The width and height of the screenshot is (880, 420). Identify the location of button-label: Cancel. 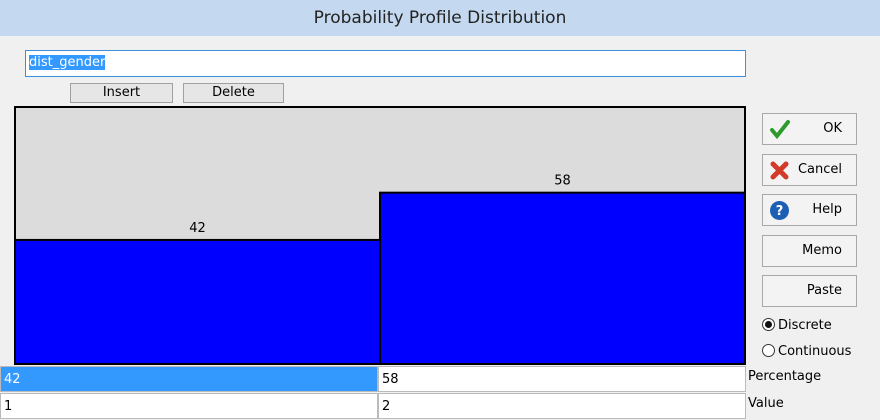
(819, 169).